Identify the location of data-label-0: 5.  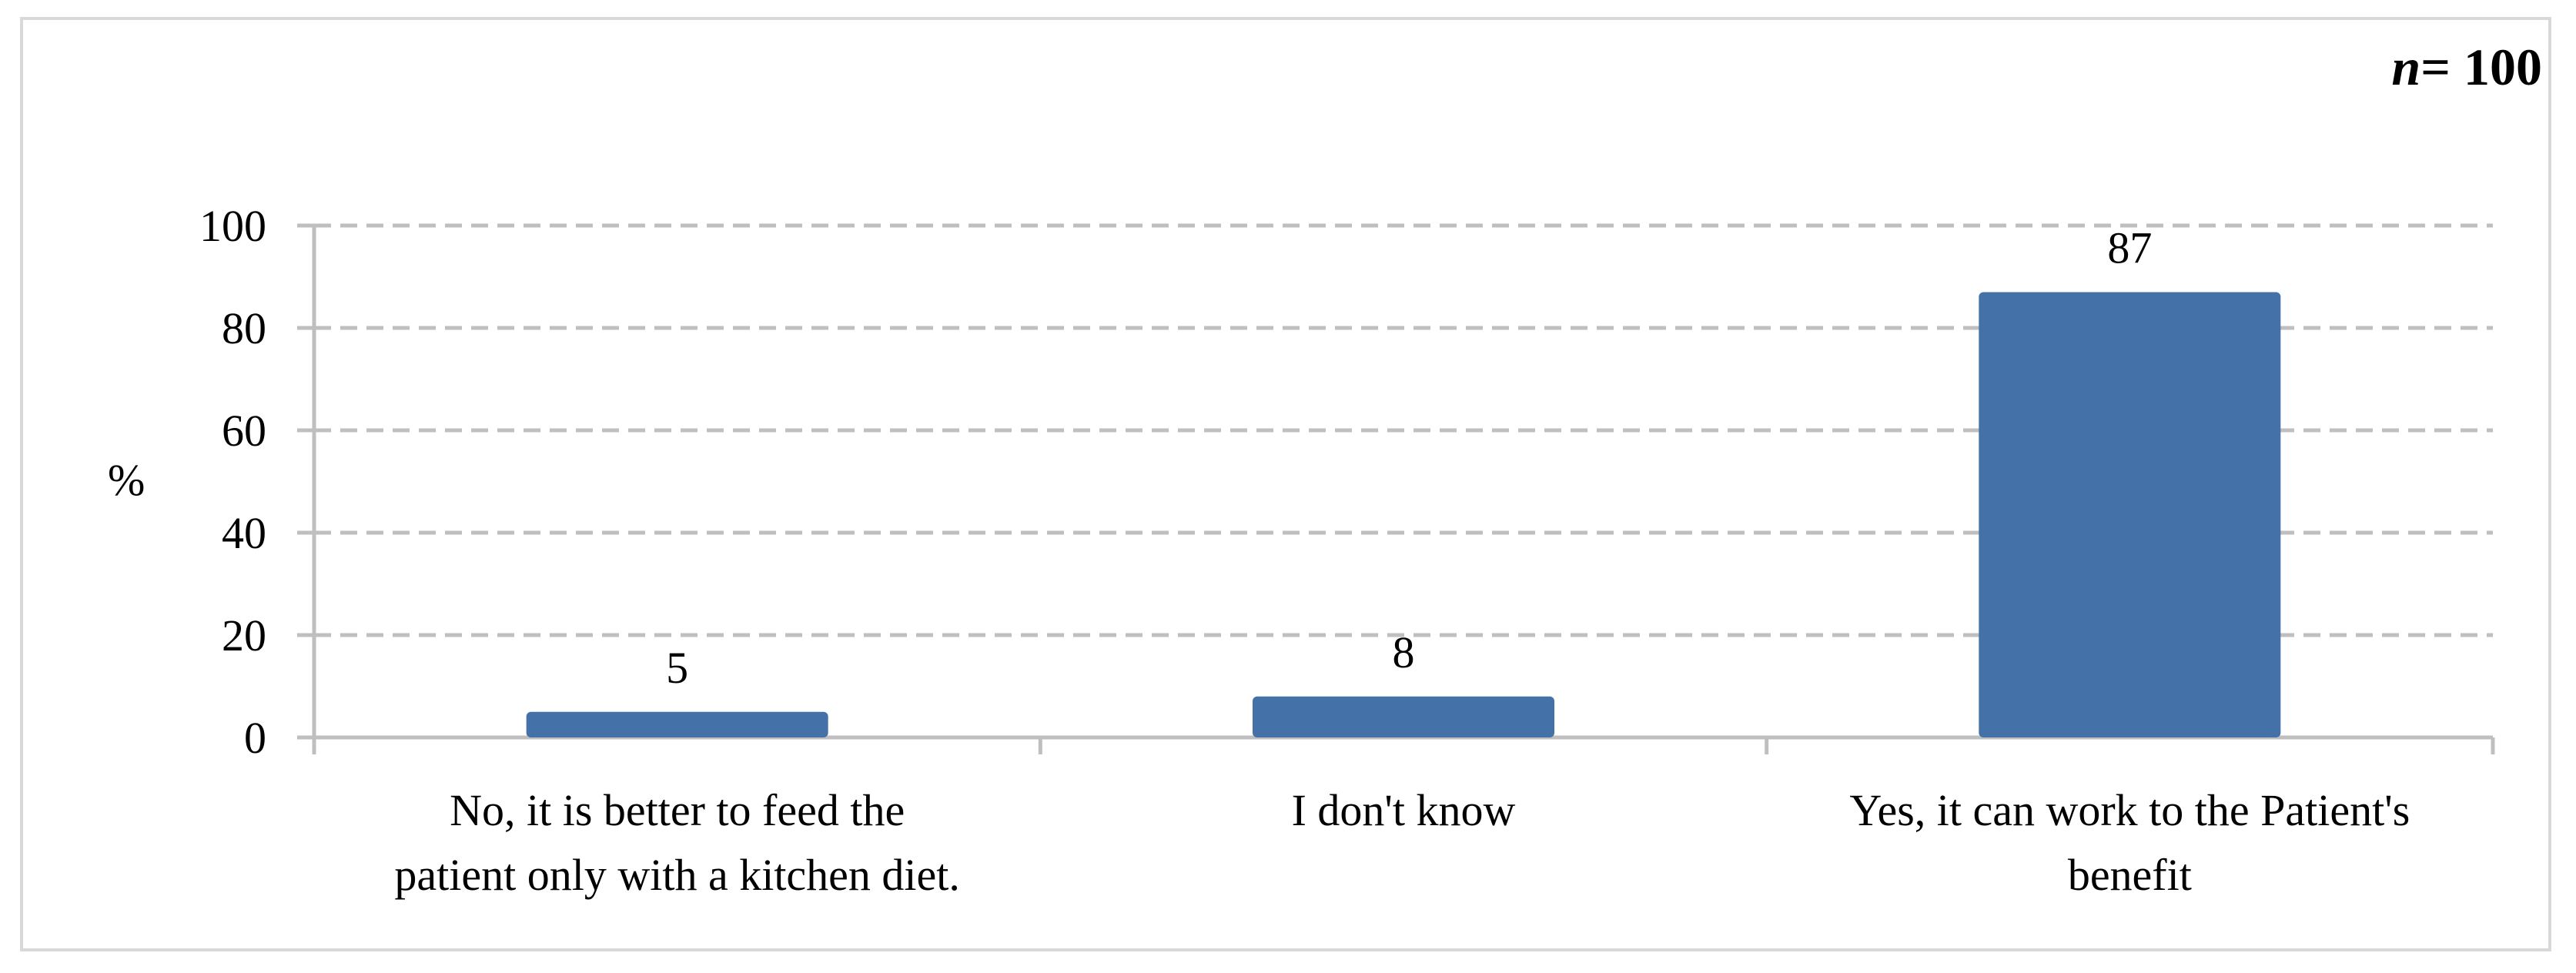
(677, 668).